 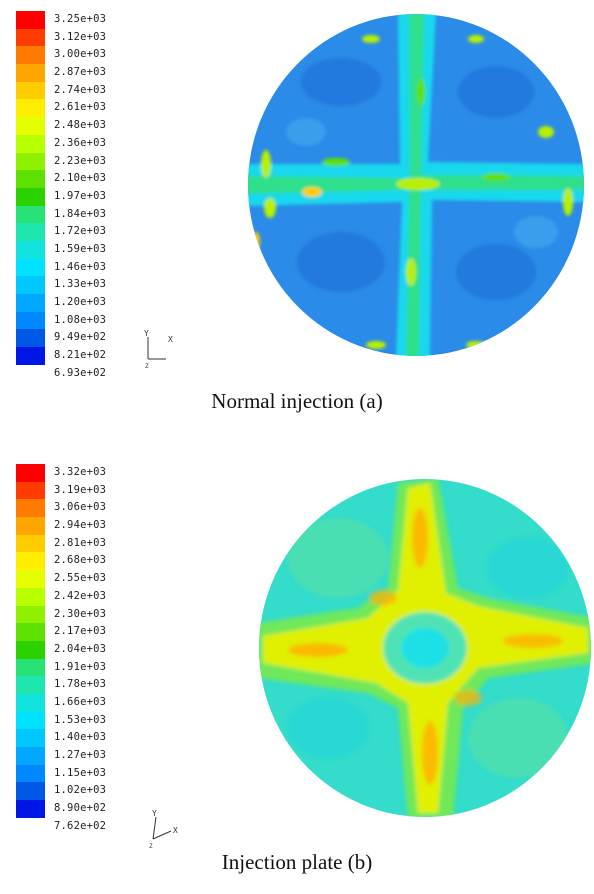 What do you see at coordinates (80, 72) in the screenshot?
I see `legend-tick-label: 2.87e+03` at bounding box center [80, 72].